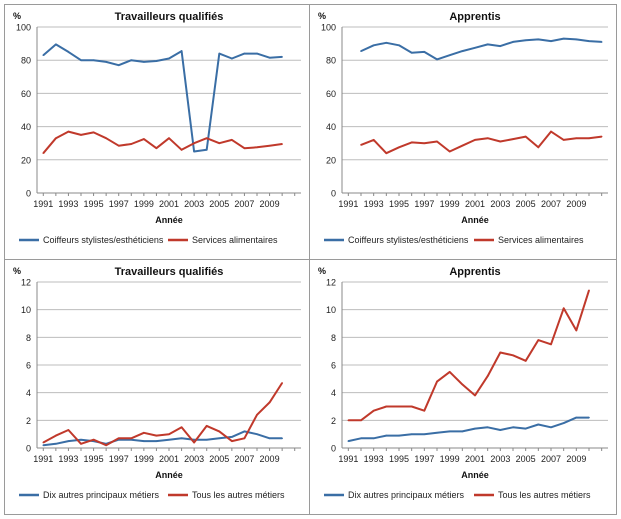 This screenshot has width=621, height=519. Describe the element at coordinates (94, 204) in the screenshot. I see `x-tick-label: 1995` at that location.